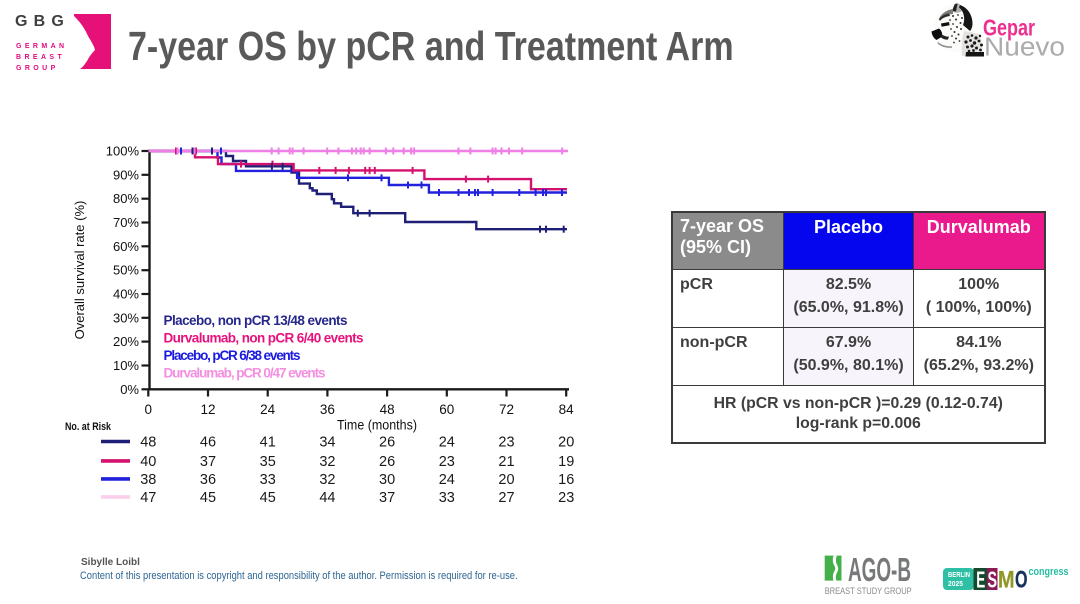 The height and width of the screenshot is (604, 1080). I want to click on svg-text: 27, so click(506, 498).